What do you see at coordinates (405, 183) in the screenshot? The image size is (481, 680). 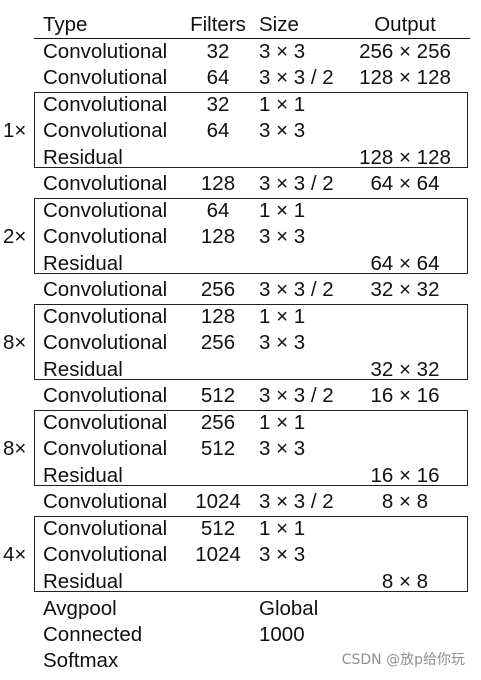 I see `cell-output: 64 × 64` at bounding box center [405, 183].